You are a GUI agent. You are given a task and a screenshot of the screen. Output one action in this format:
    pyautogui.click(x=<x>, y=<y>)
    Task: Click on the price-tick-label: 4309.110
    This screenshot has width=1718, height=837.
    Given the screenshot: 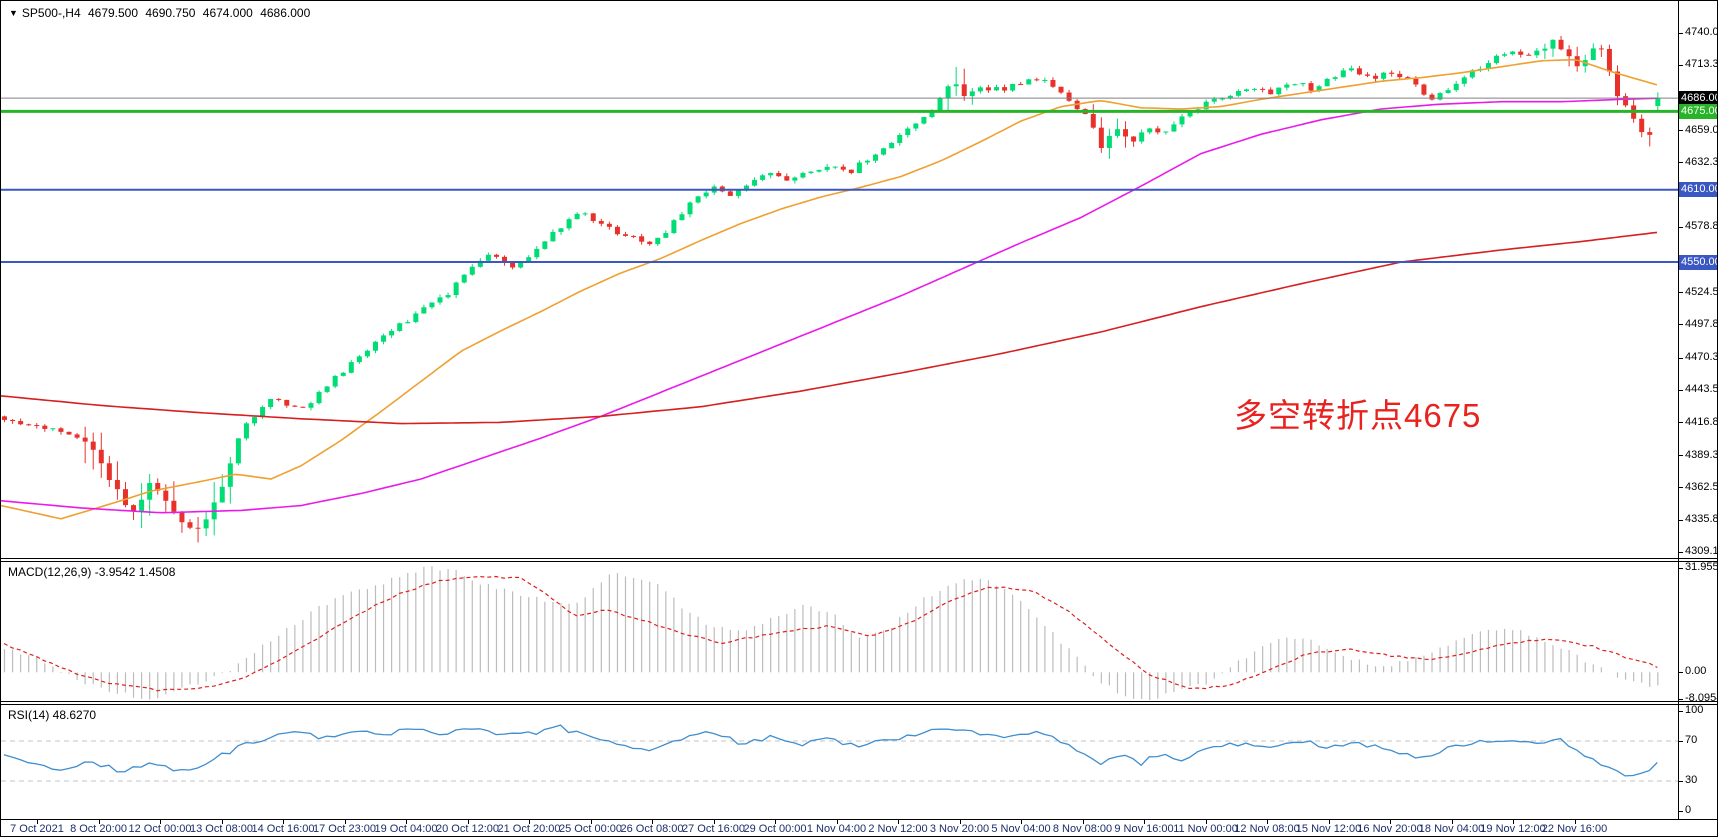 What is the action you would take?
    pyautogui.click(x=1701, y=551)
    